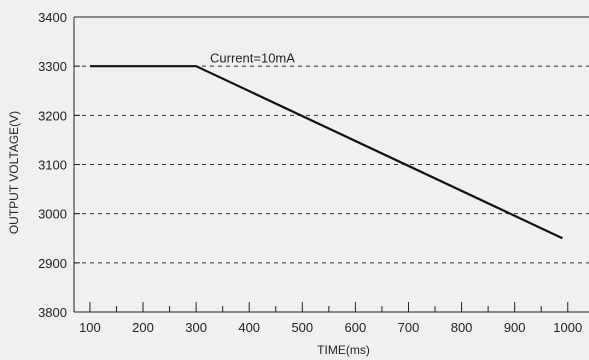  I want to click on x-tick-label: 1000, so click(567, 327).